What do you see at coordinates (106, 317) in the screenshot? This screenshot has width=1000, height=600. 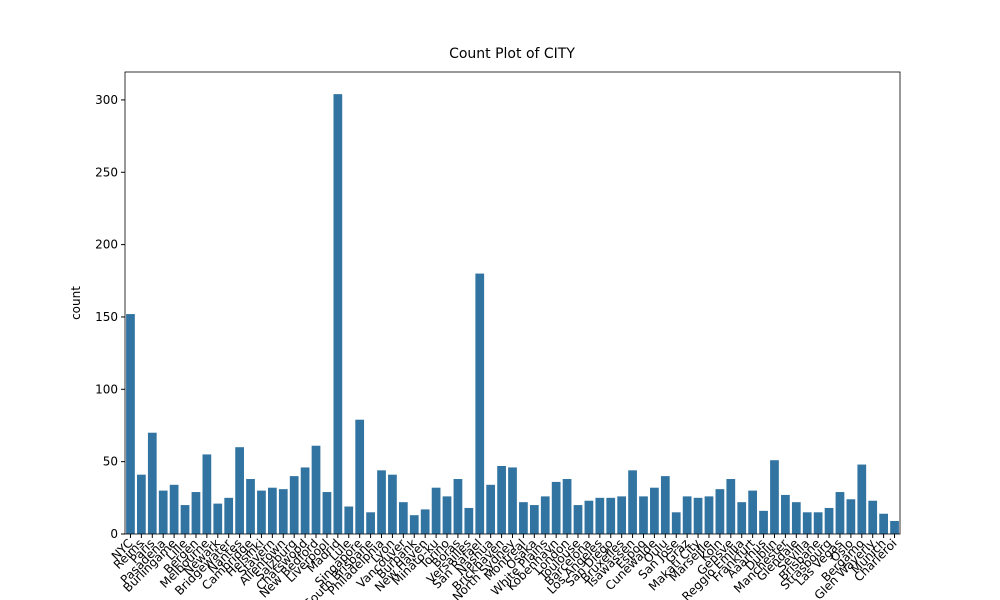 I see `y-tick-label: 150` at bounding box center [106, 317].